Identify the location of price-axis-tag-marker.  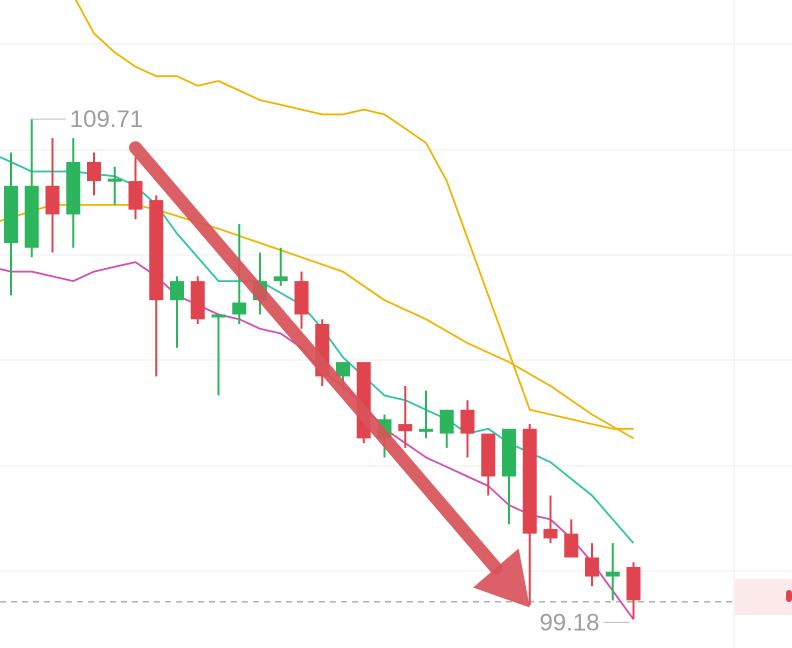
(789, 596).